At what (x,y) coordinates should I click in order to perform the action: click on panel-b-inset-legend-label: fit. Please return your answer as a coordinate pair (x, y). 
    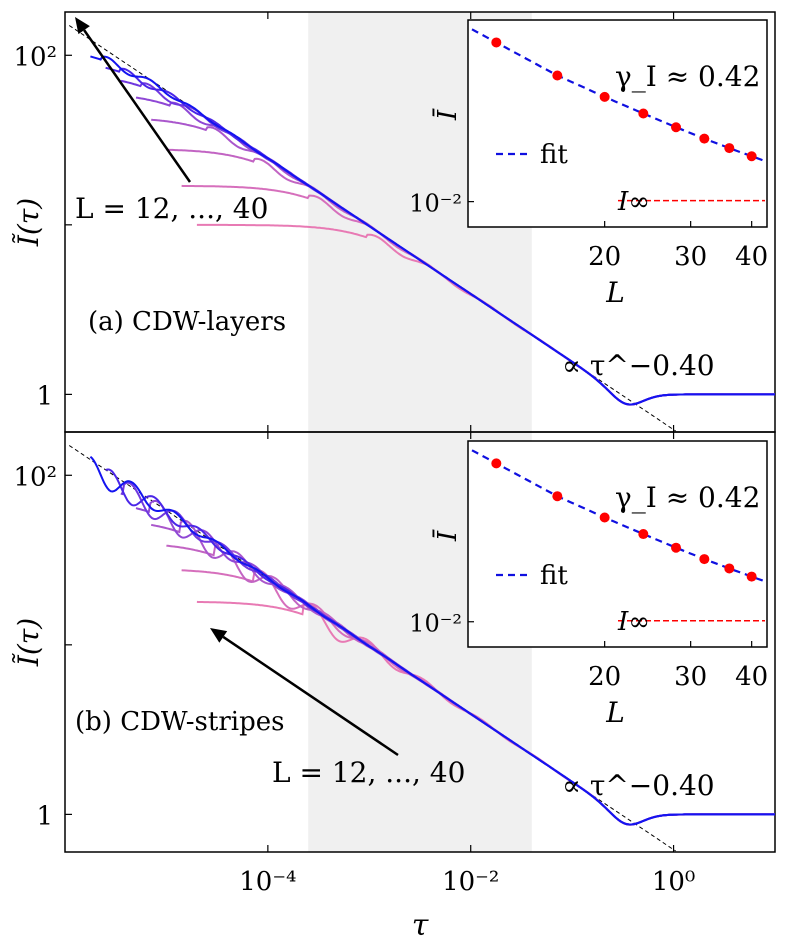
    Looking at the image, I should click on (554, 576).